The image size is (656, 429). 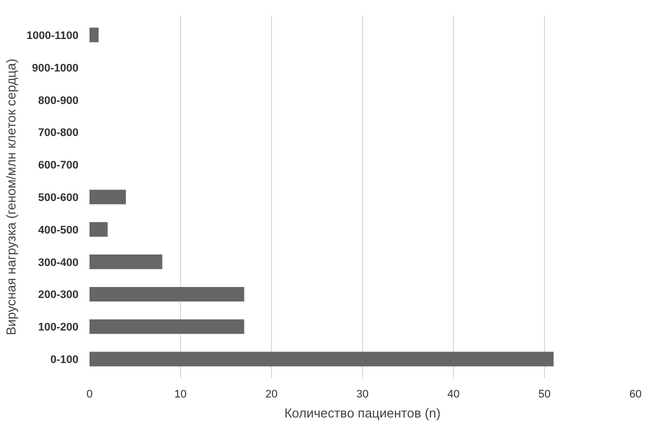 I want to click on y-tick-label: 700-800, so click(x=58, y=133).